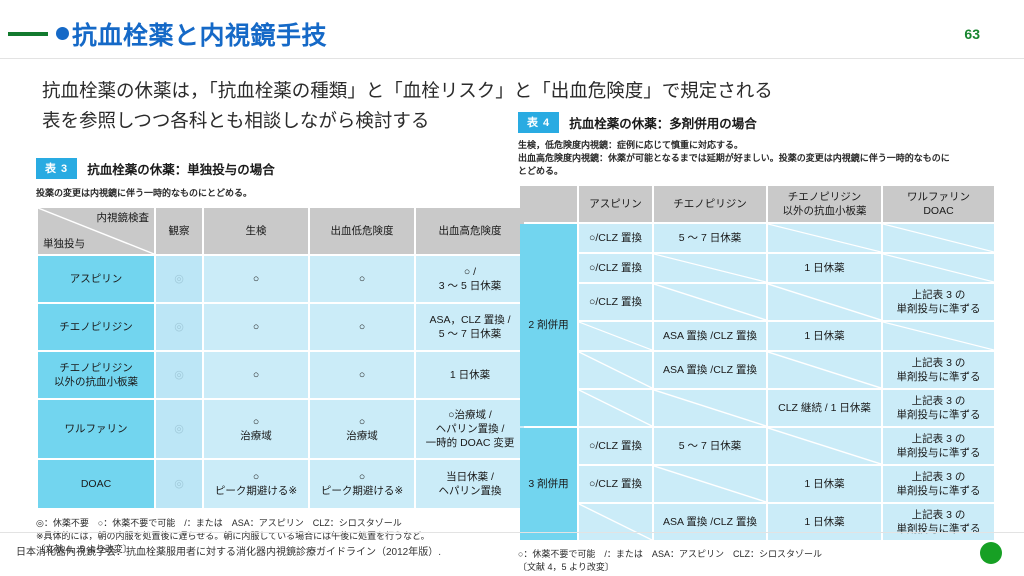 The image size is (1024, 576). Describe the element at coordinates (710, 204) in the screenshot. I see `table4-col-1: チエノピリジン` at that location.